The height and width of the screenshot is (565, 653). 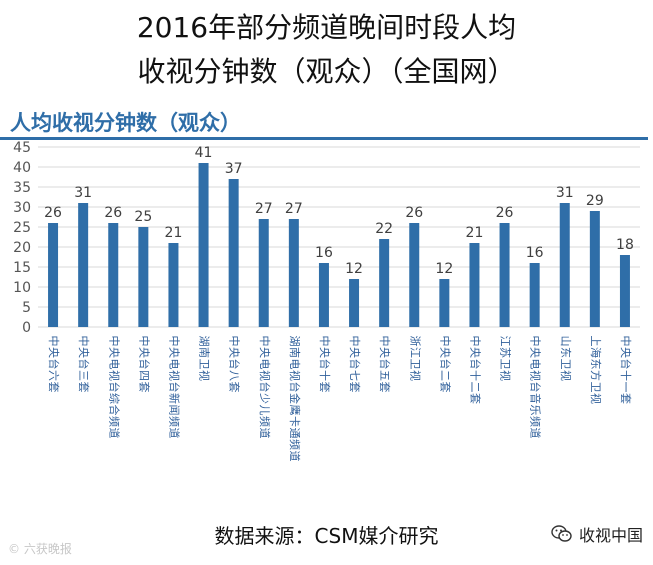 I want to click on x-tick-label-char: 浙, so click(x=414, y=341).